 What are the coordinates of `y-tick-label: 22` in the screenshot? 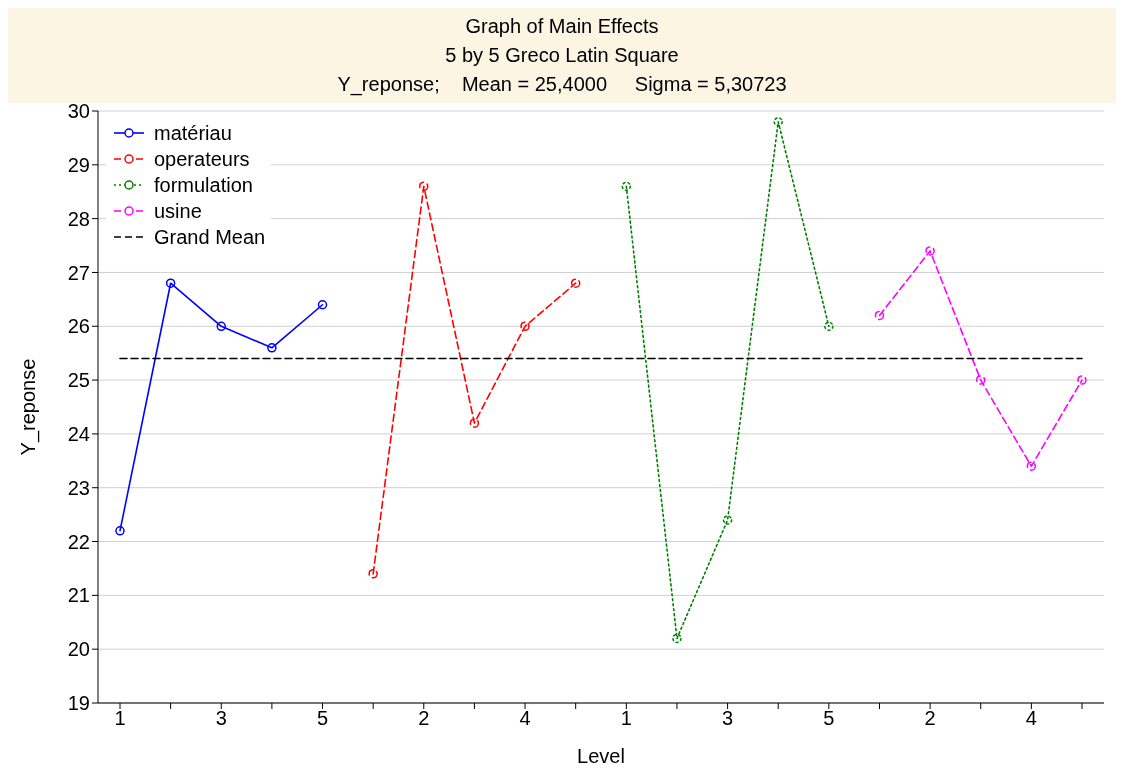 It's located at (78, 541).